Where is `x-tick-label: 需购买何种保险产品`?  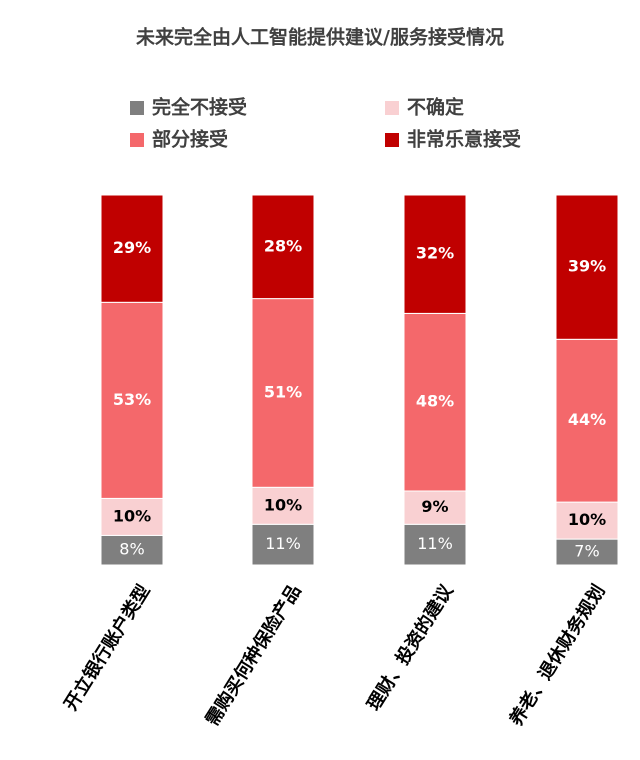 x-tick-label: 需购买何种保险产品 is located at coordinates (253, 655).